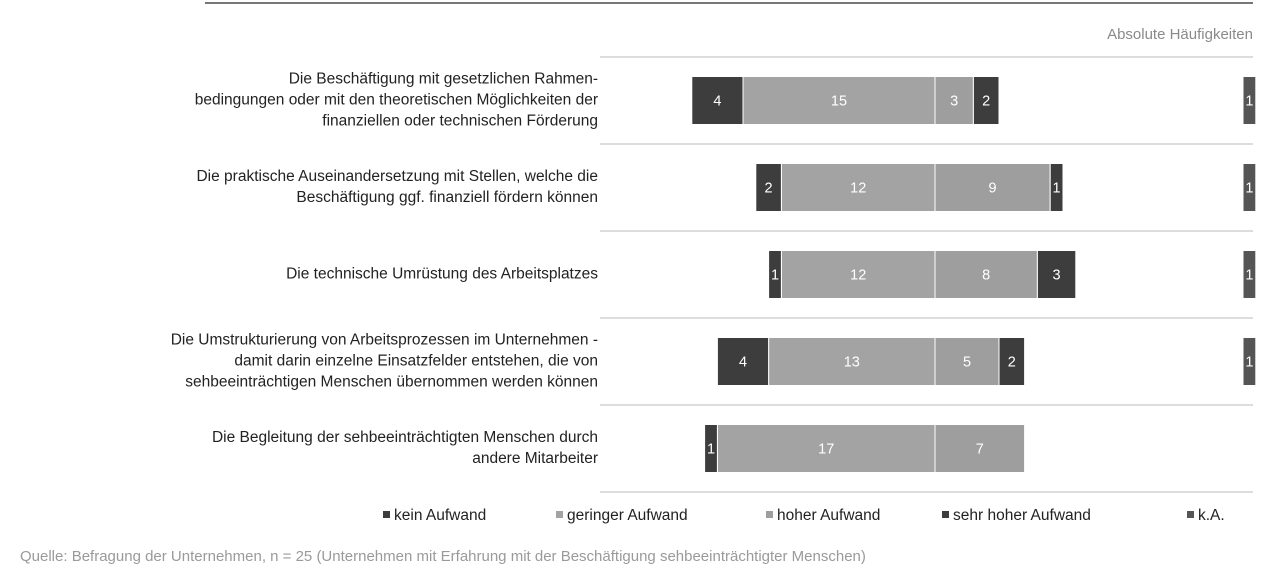 This screenshot has width=1263, height=574. Describe the element at coordinates (828, 515) in the screenshot. I see `legend-label: hoher Aufwand` at that location.